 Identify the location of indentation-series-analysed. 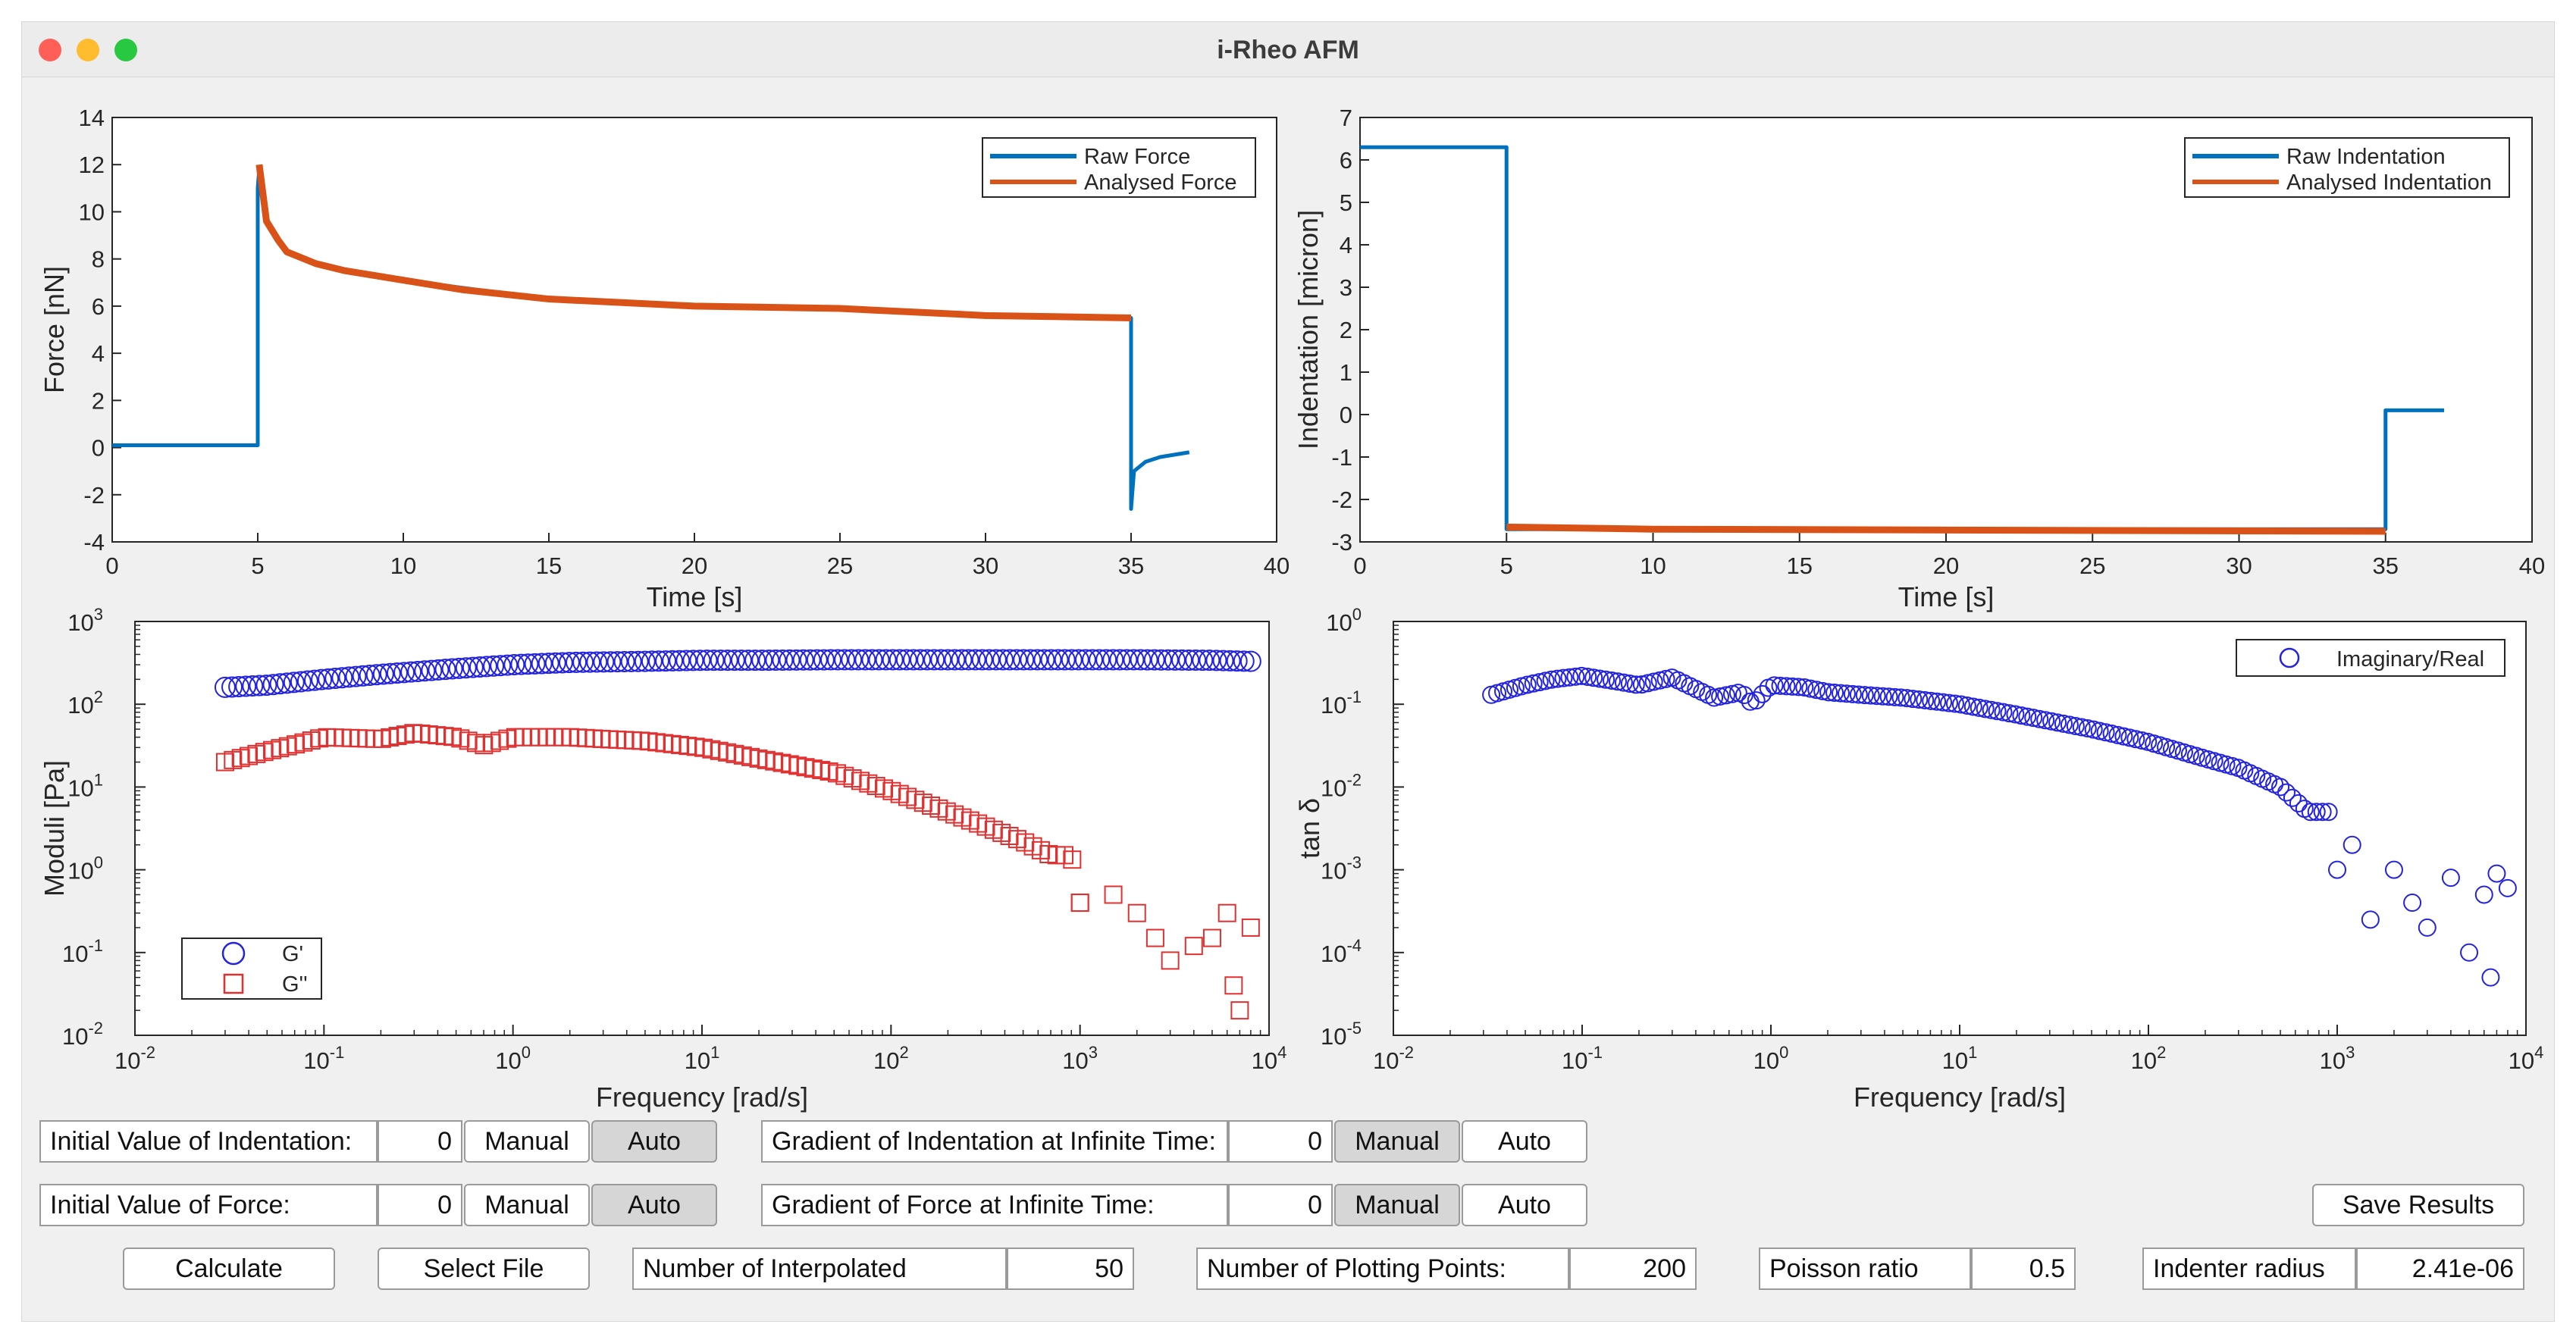
(1946, 529).